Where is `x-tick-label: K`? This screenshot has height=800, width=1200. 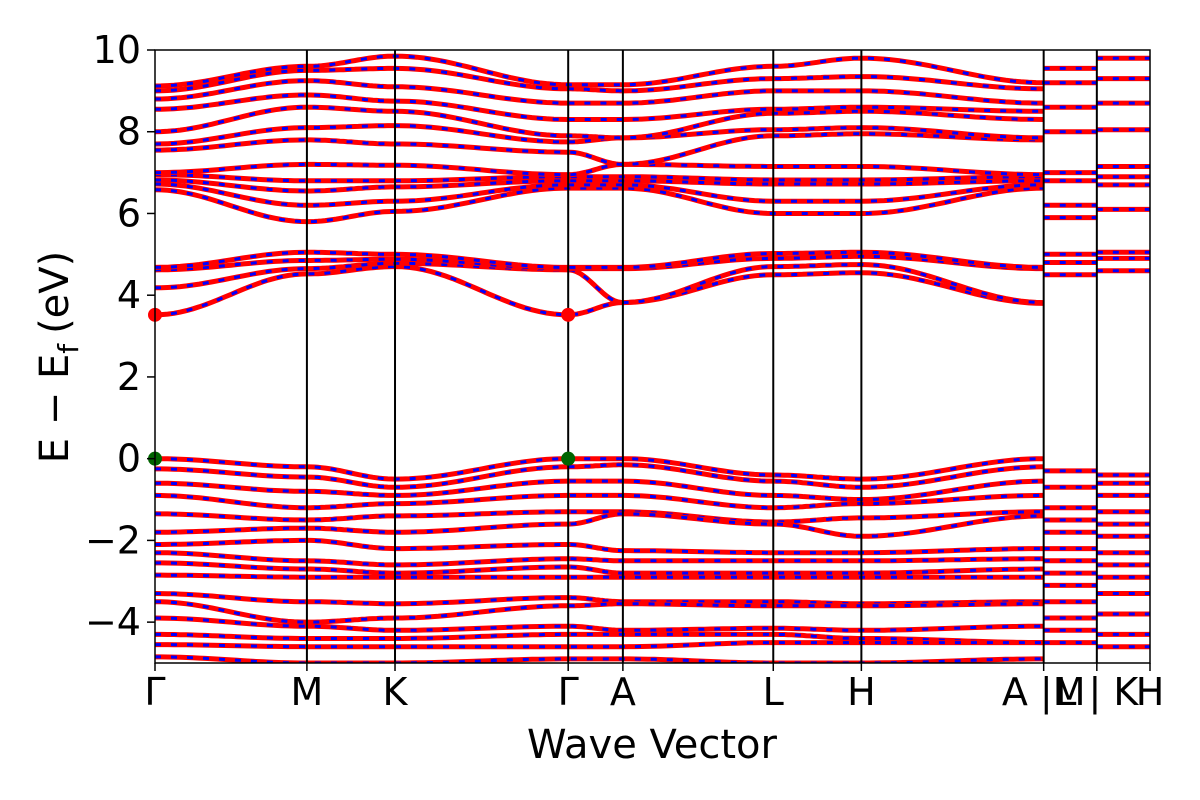 x-tick-label: K is located at coordinates (396, 692).